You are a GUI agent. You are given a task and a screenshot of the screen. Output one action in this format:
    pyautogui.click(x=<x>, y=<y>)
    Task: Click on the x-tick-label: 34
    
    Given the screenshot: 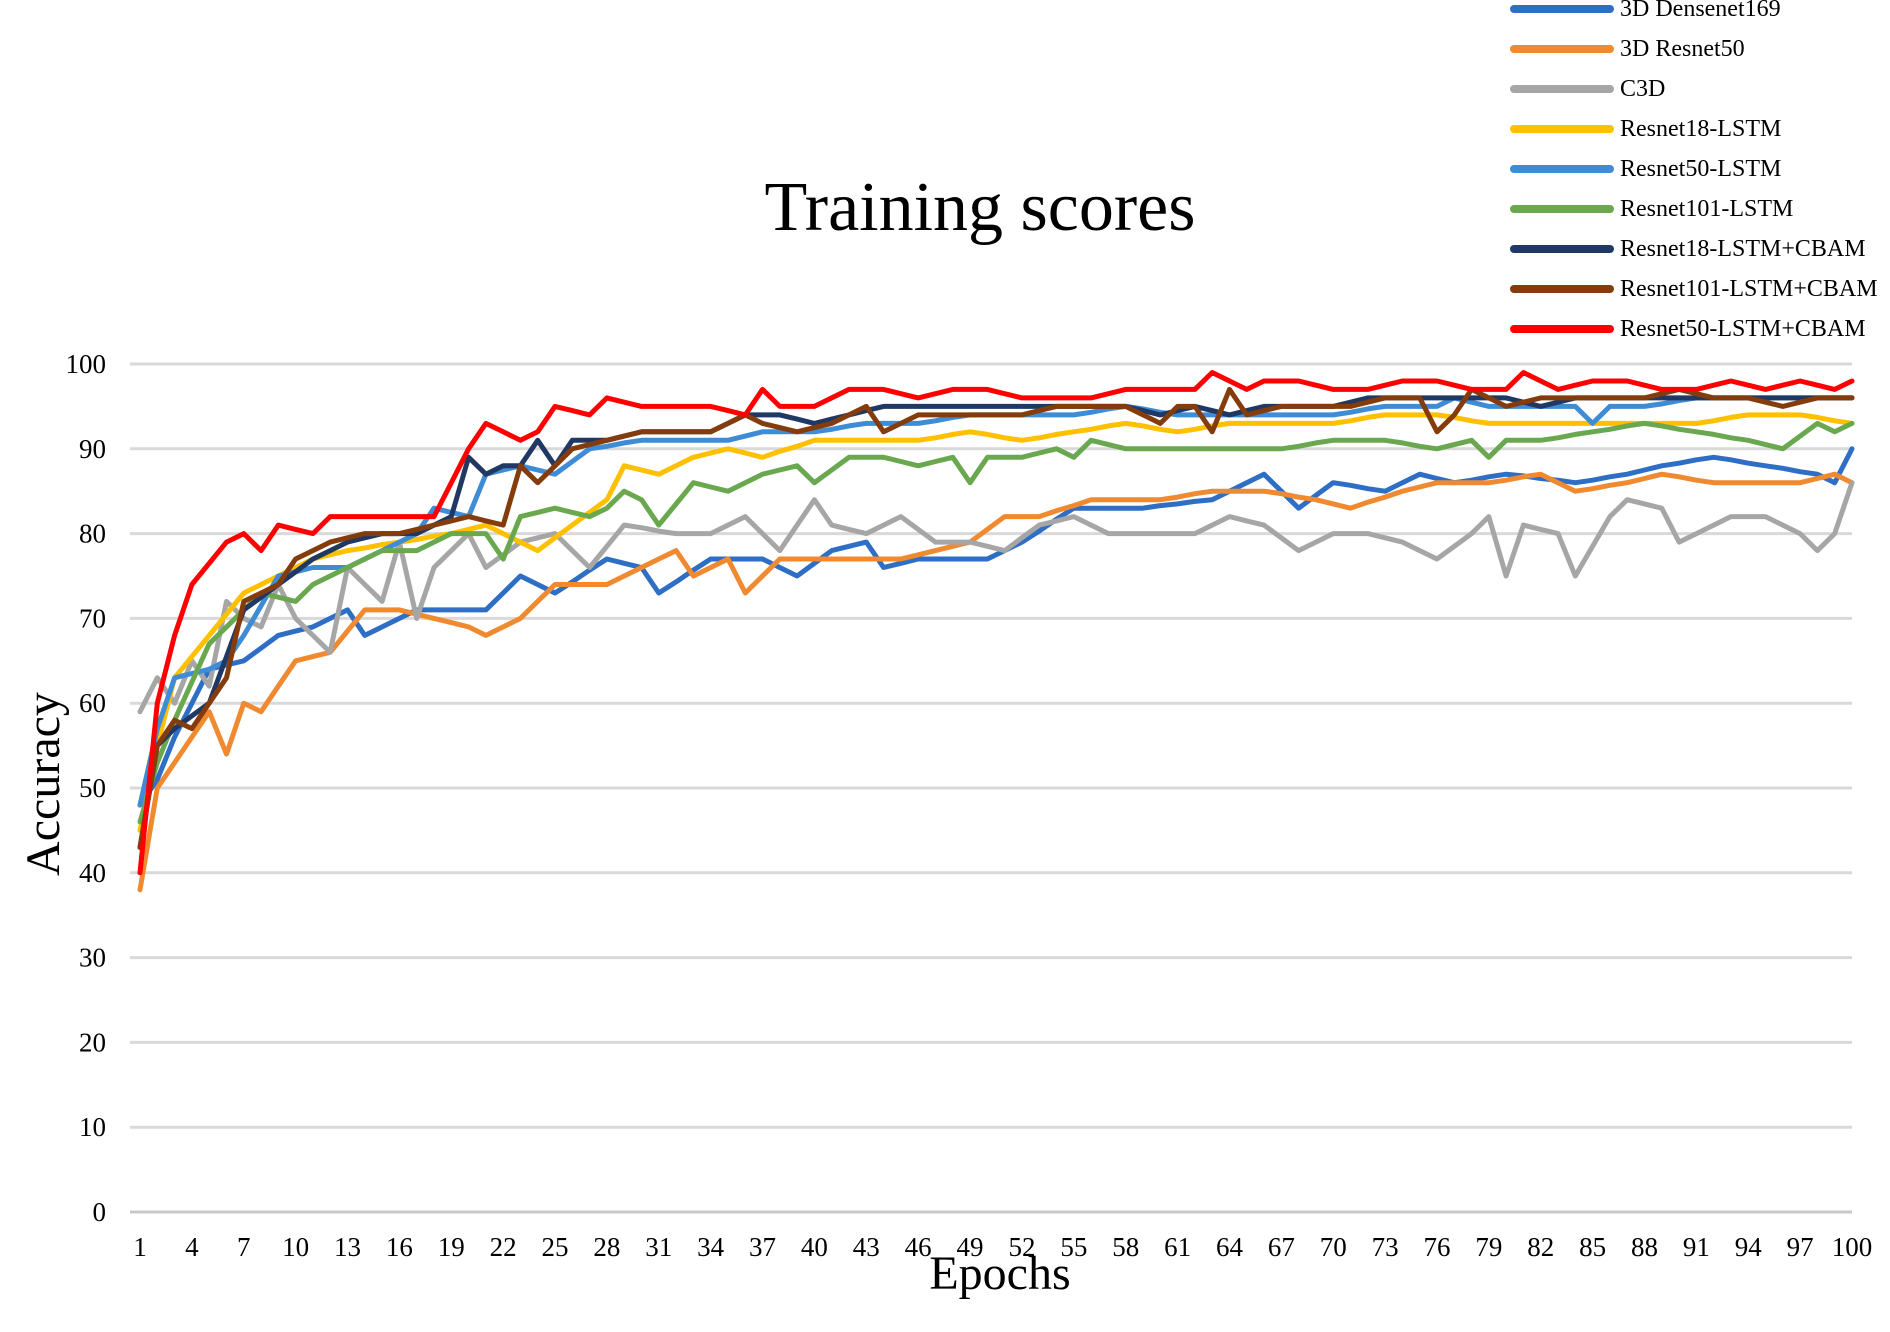 What is the action you would take?
    pyautogui.click(x=711, y=1247)
    